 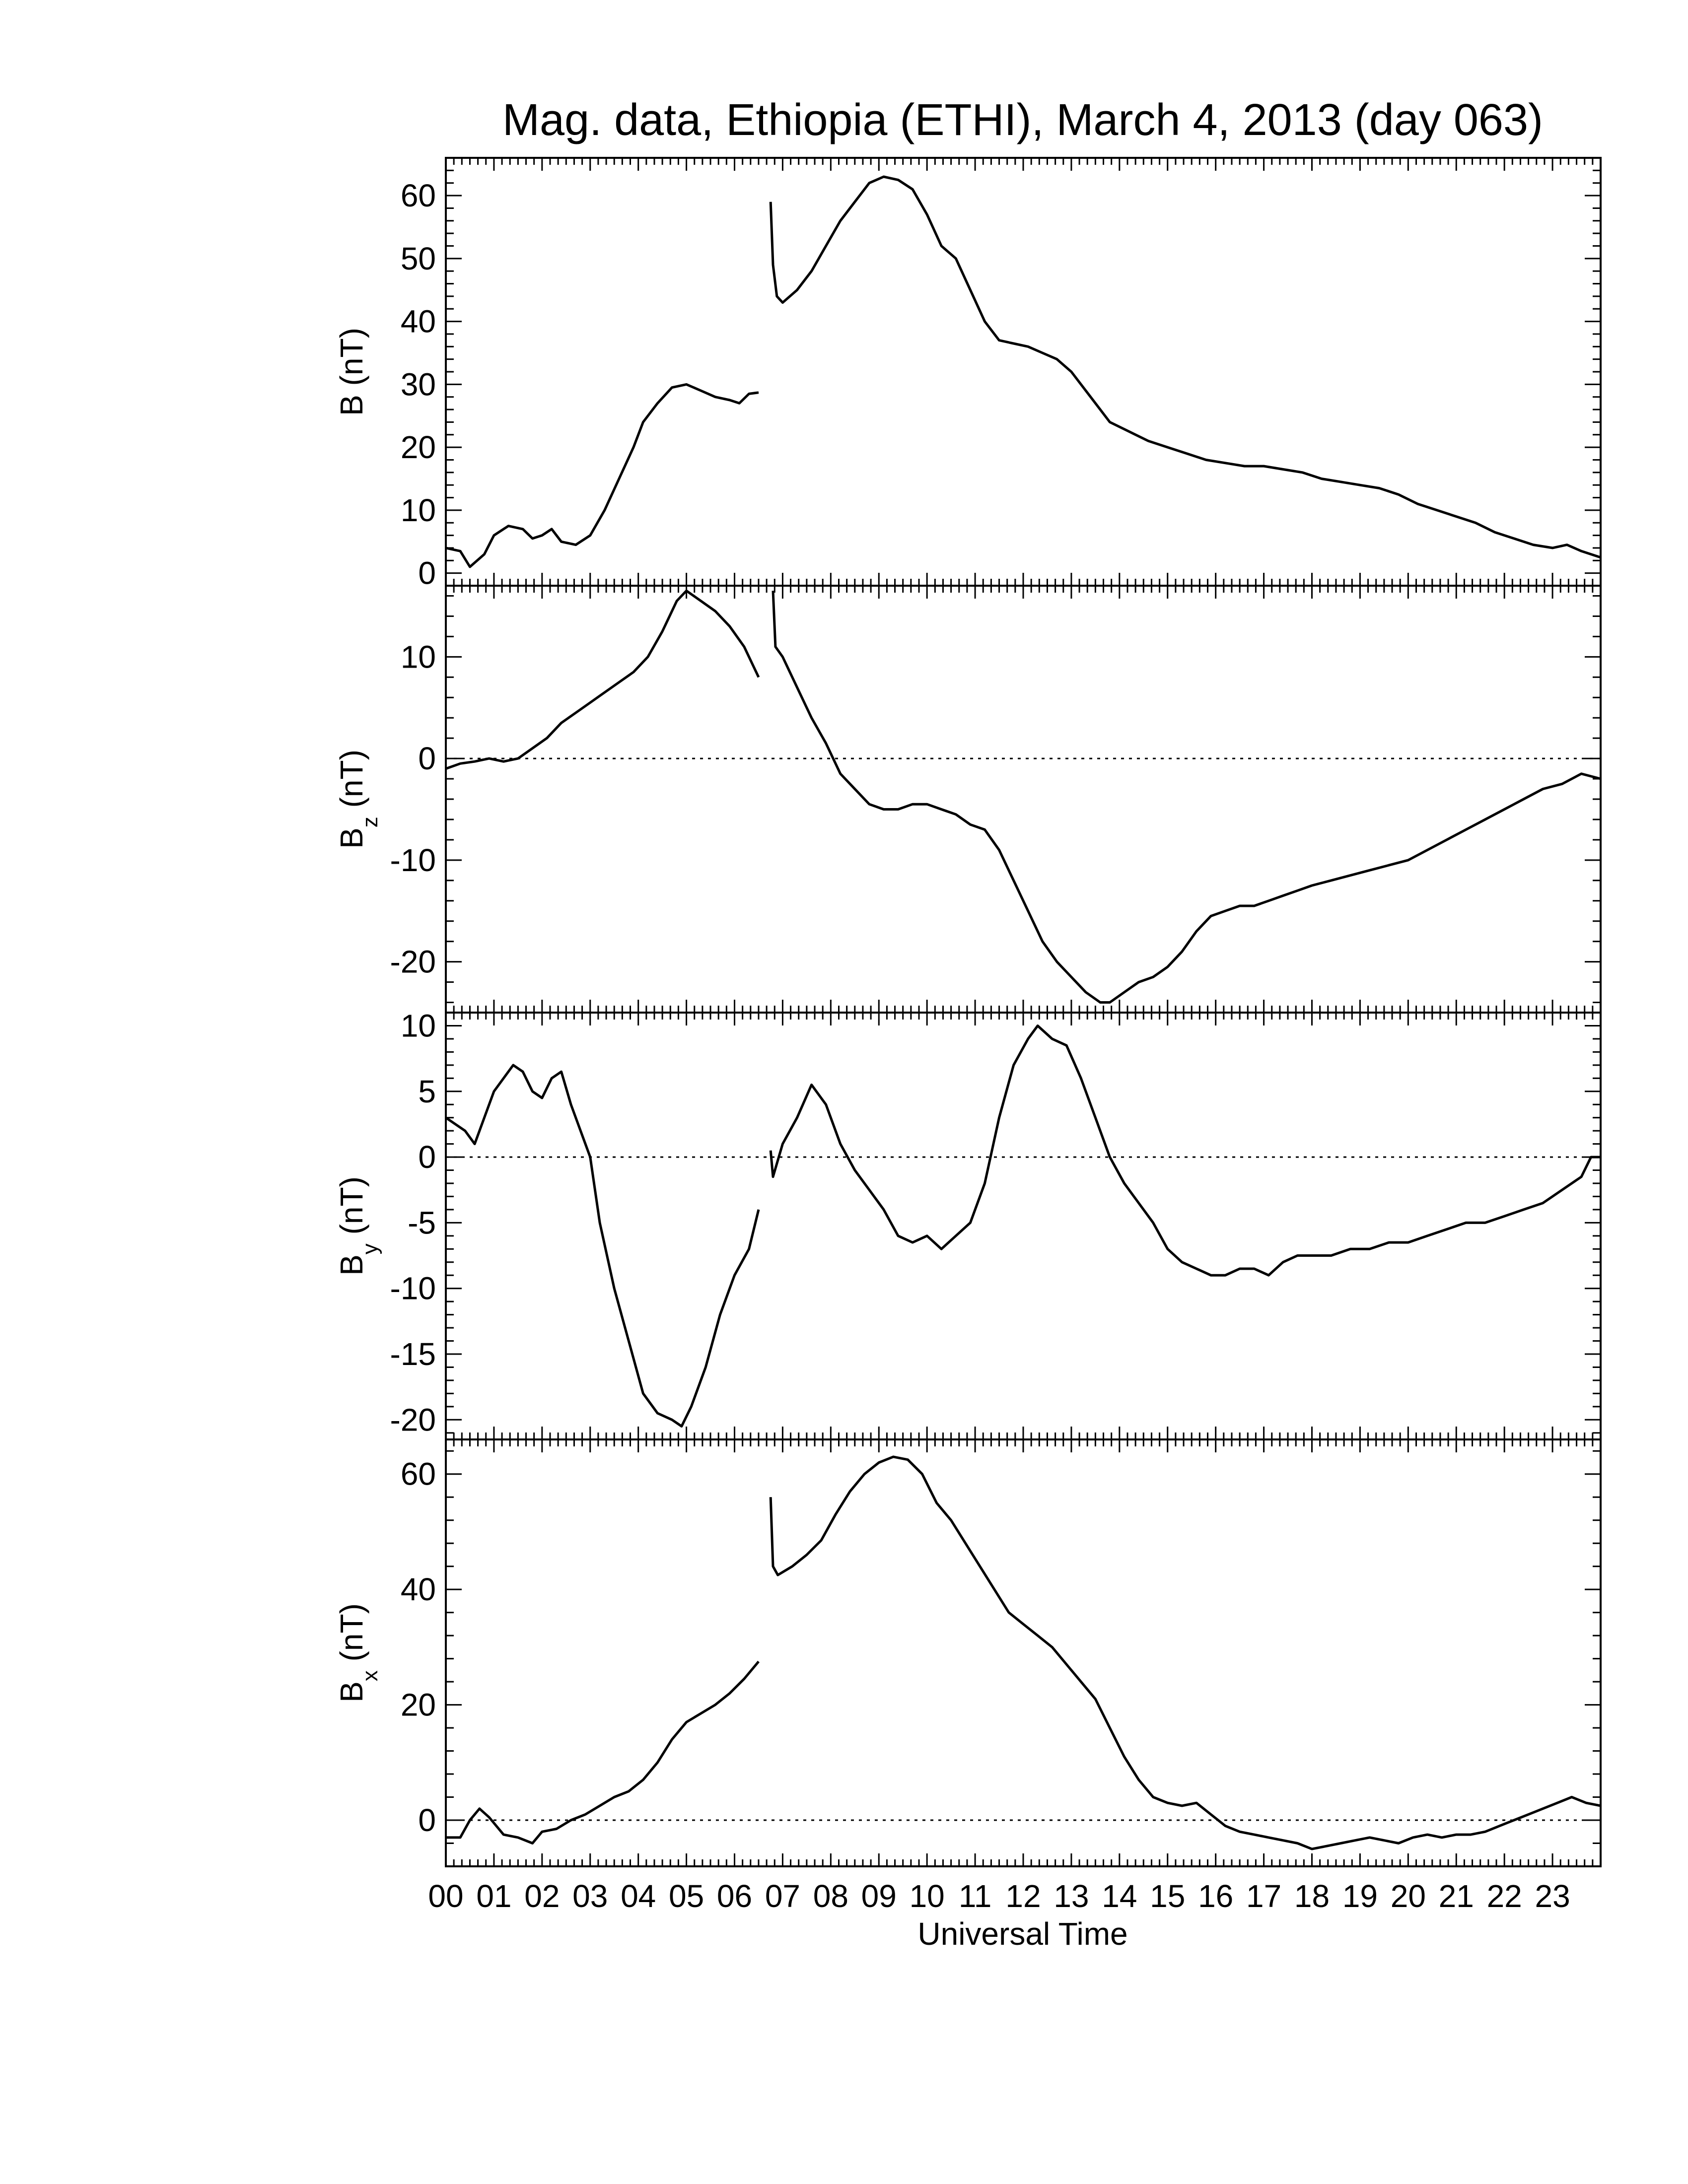 I want to click on y-tick-label: 5, so click(x=427, y=1091).